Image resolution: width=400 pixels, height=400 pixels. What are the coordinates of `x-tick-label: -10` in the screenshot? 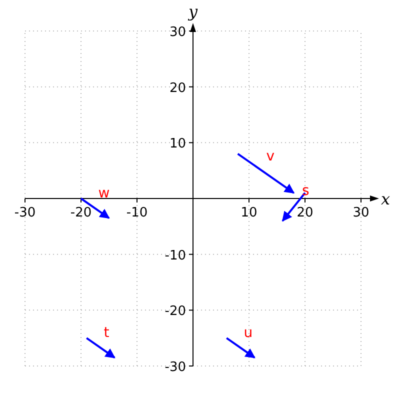 It's located at (137, 213).